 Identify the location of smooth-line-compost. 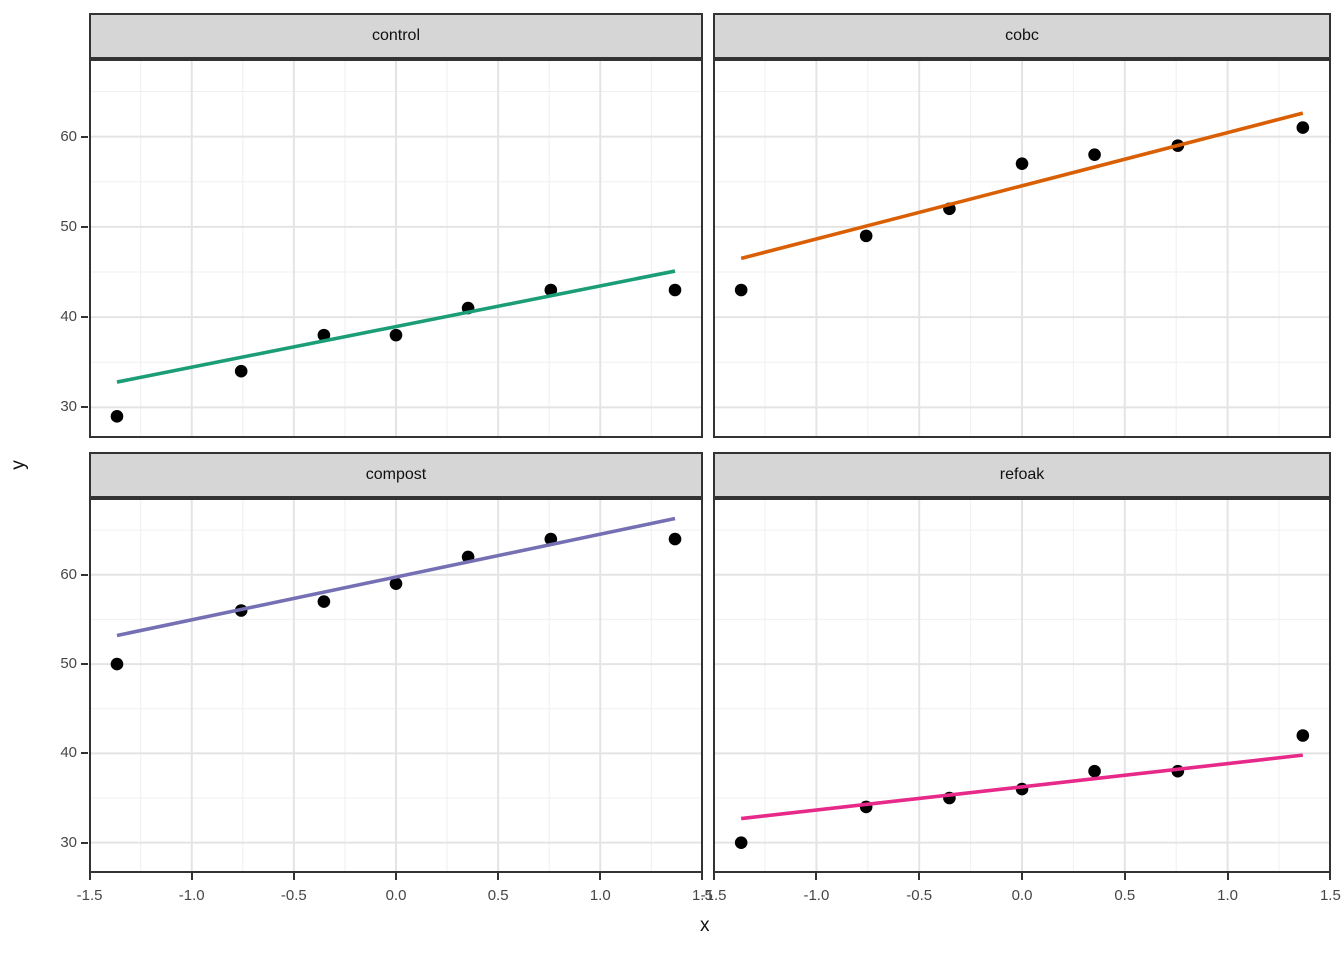
(396, 577).